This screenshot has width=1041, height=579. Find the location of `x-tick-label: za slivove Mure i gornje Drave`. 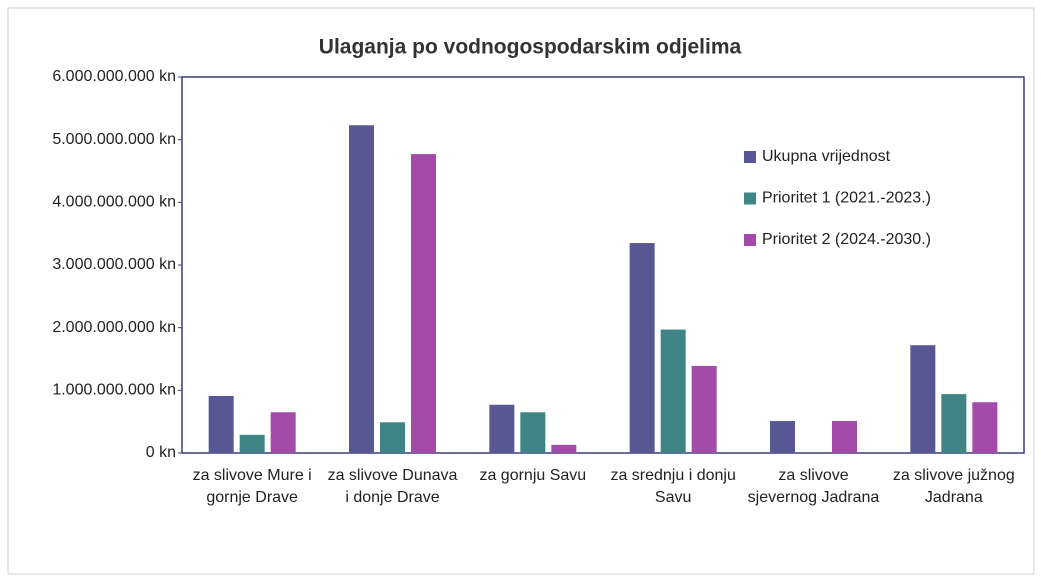

x-tick-label: za slivove Mure i gornje Drave is located at coordinates (252, 486).